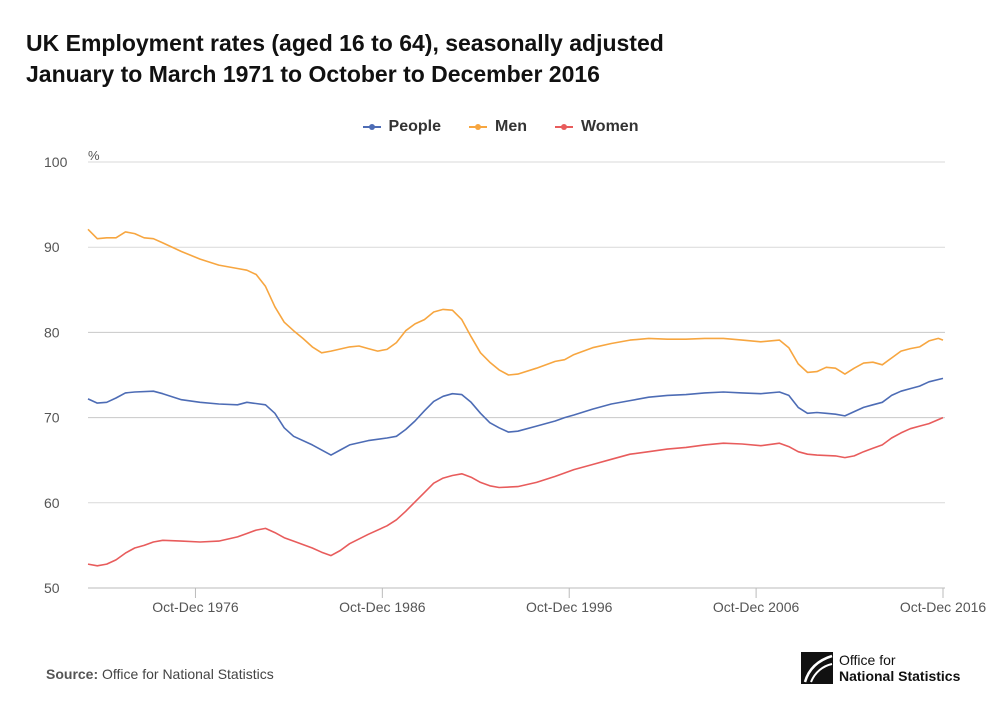  I want to click on legend-item-men: Men, so click(497, 127).